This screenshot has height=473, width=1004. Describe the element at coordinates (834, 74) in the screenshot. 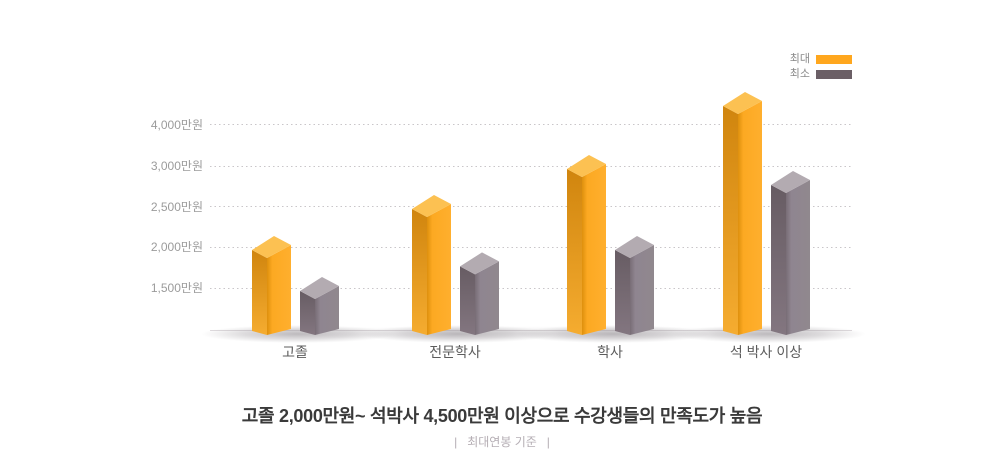

I see `legend-min-swatch` at that location.